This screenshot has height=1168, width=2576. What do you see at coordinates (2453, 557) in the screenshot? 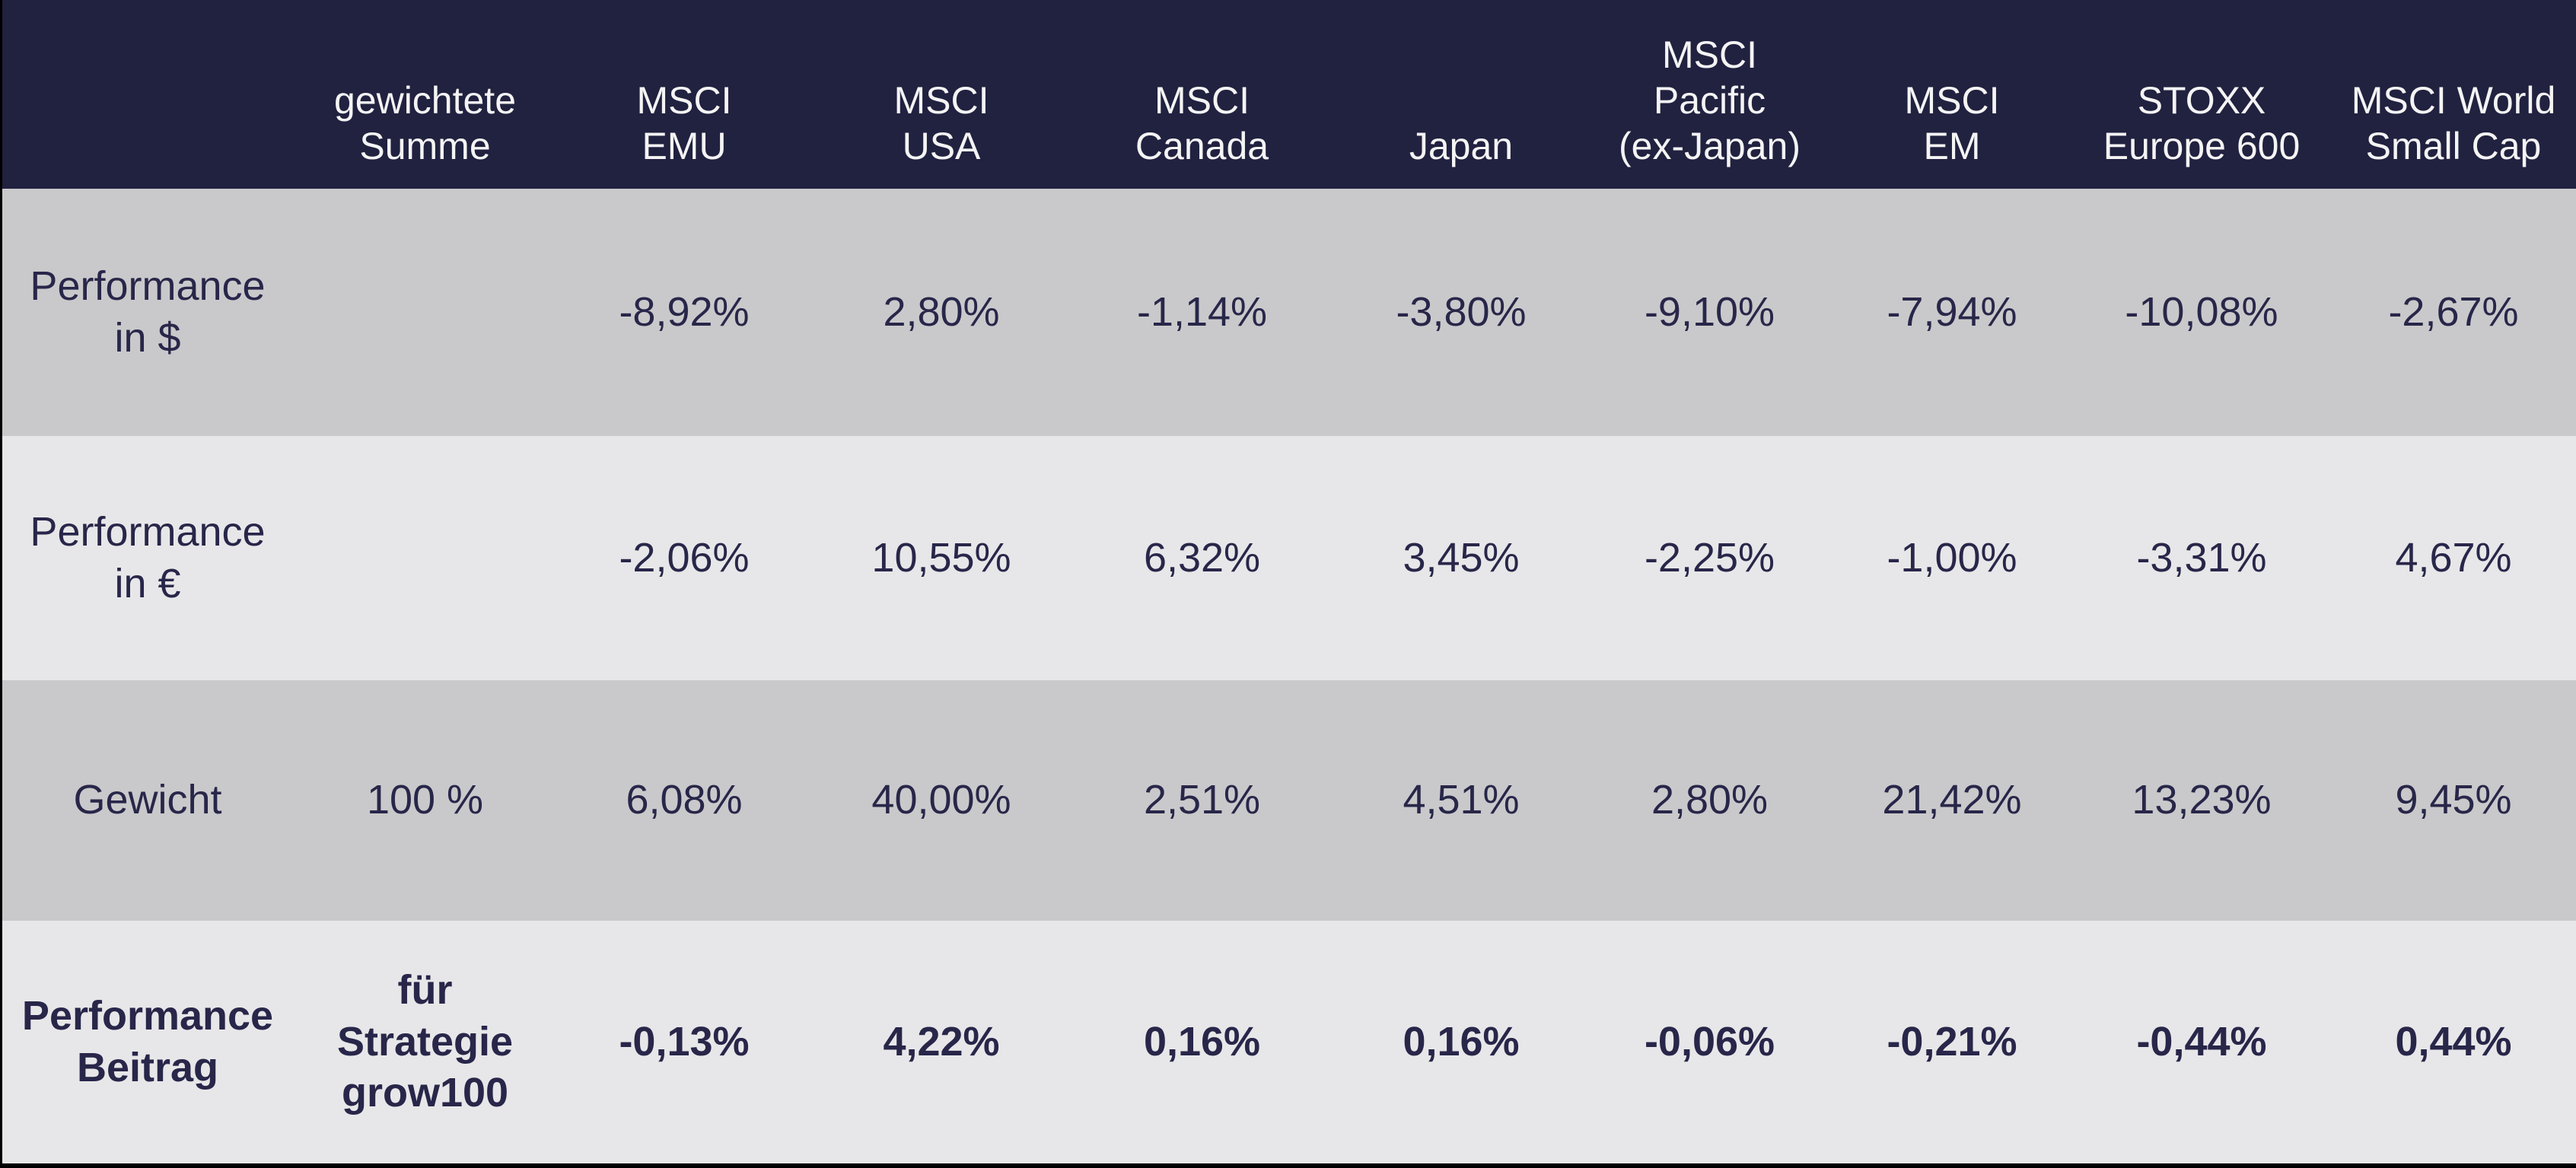
I see `value-cell: 4,67%` at bounding box center [2453, 557].